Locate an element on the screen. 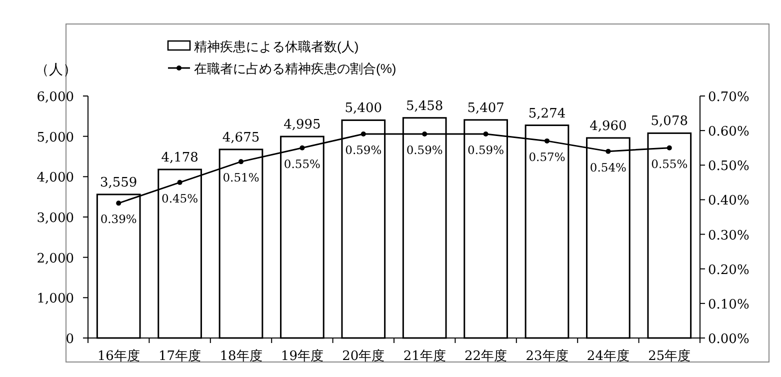 This screenshot has height=377, width=781. y2-tick-label: 0.10% is located at coordinates (729, 304).